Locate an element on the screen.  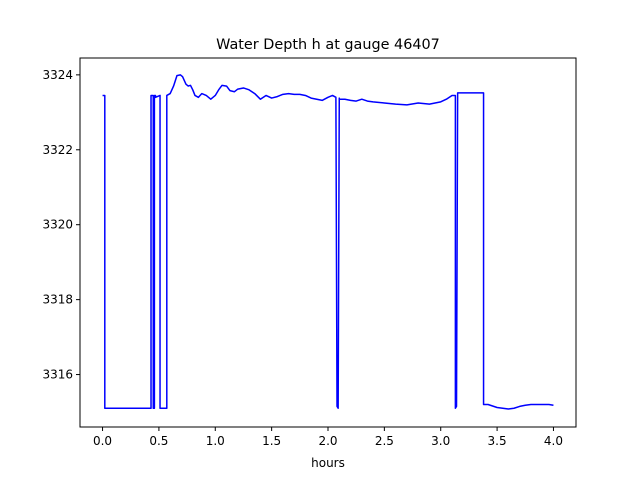
y-tick-label: 3322 is located at coordinates (57, 150).